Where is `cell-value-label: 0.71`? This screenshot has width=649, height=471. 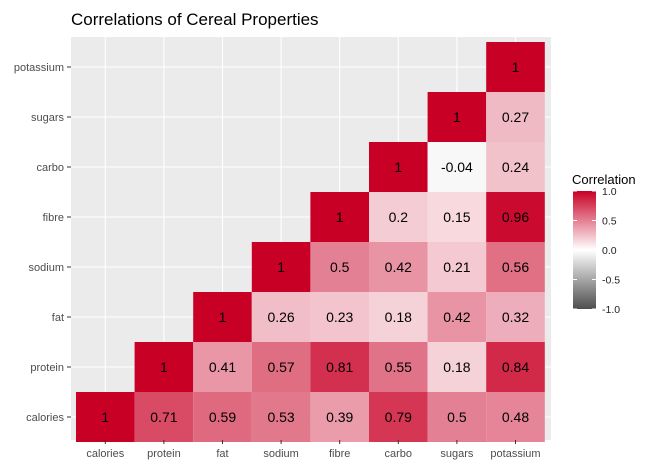 cell-value-label: 0.71 is located at coordinates (163, 417).